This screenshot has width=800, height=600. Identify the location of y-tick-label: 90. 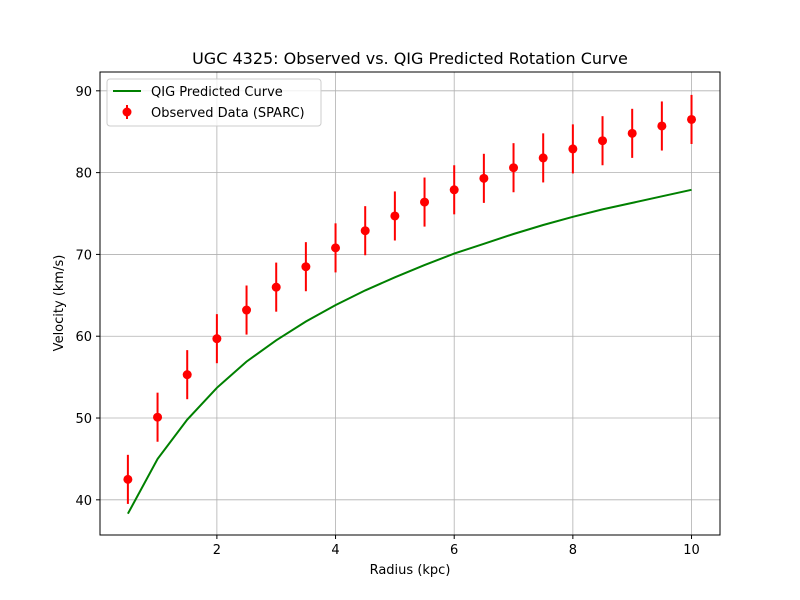
(83, 92).